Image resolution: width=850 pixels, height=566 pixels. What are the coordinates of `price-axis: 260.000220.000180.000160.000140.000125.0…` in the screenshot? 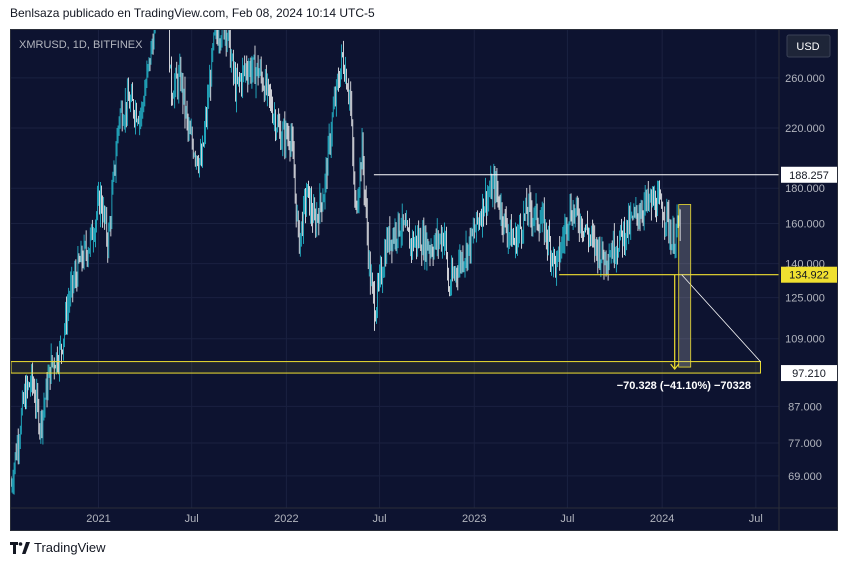 It's located at (807, 280).